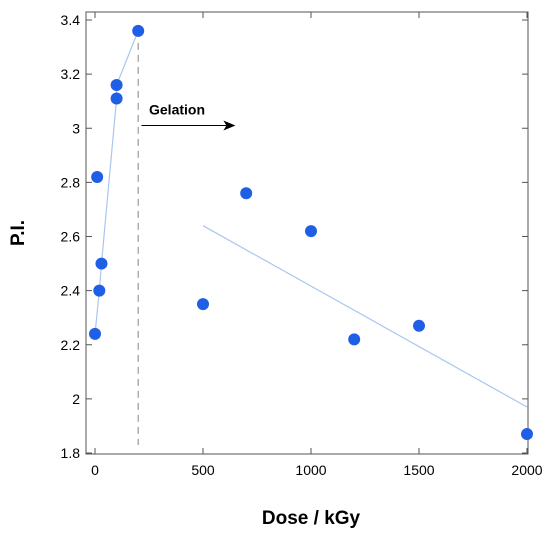  I want to click on x-axis-title: Dose / kGy, so click(311, 518).